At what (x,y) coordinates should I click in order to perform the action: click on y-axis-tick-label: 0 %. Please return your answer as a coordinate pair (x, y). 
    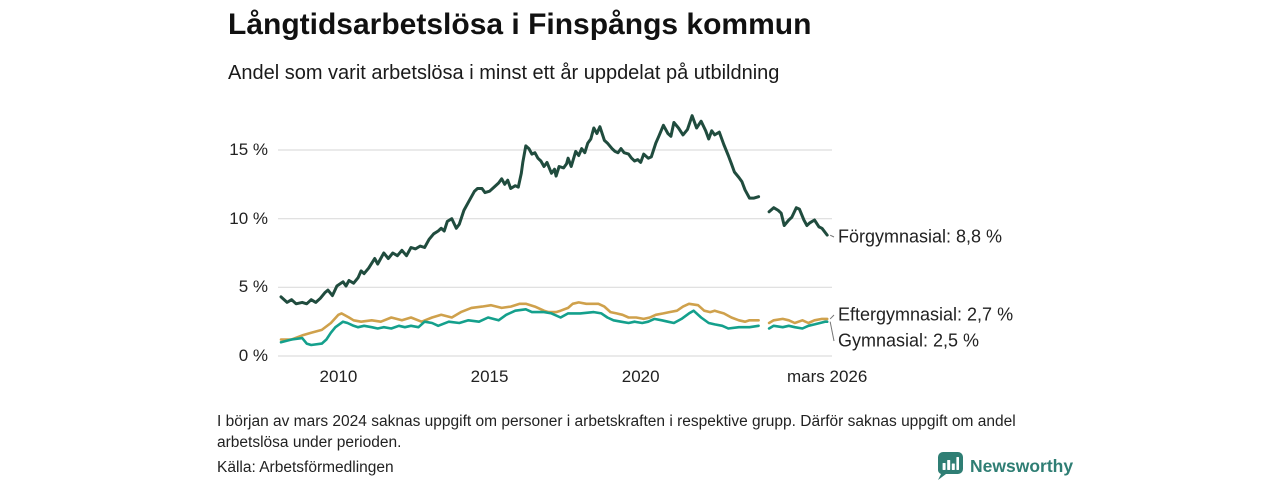
    Looking at the image, I should click on (253, 355).